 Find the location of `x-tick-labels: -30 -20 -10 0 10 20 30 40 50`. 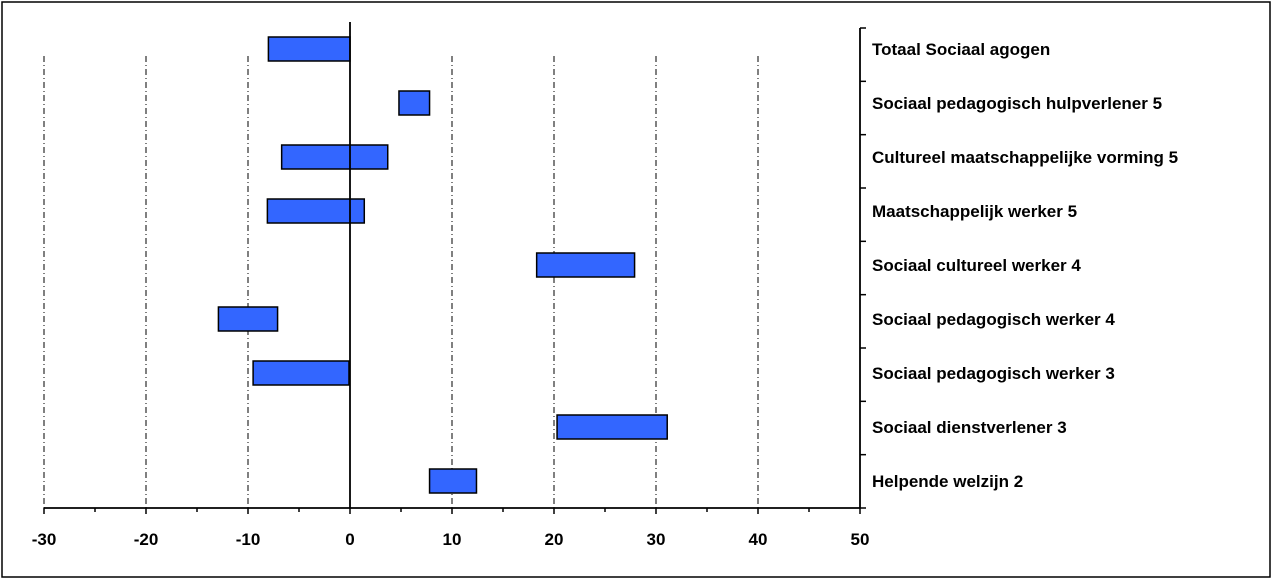

x-tick-labels: -30 -20 -10 0 10 20 30 40 50 is located at coordinates (451, 539).